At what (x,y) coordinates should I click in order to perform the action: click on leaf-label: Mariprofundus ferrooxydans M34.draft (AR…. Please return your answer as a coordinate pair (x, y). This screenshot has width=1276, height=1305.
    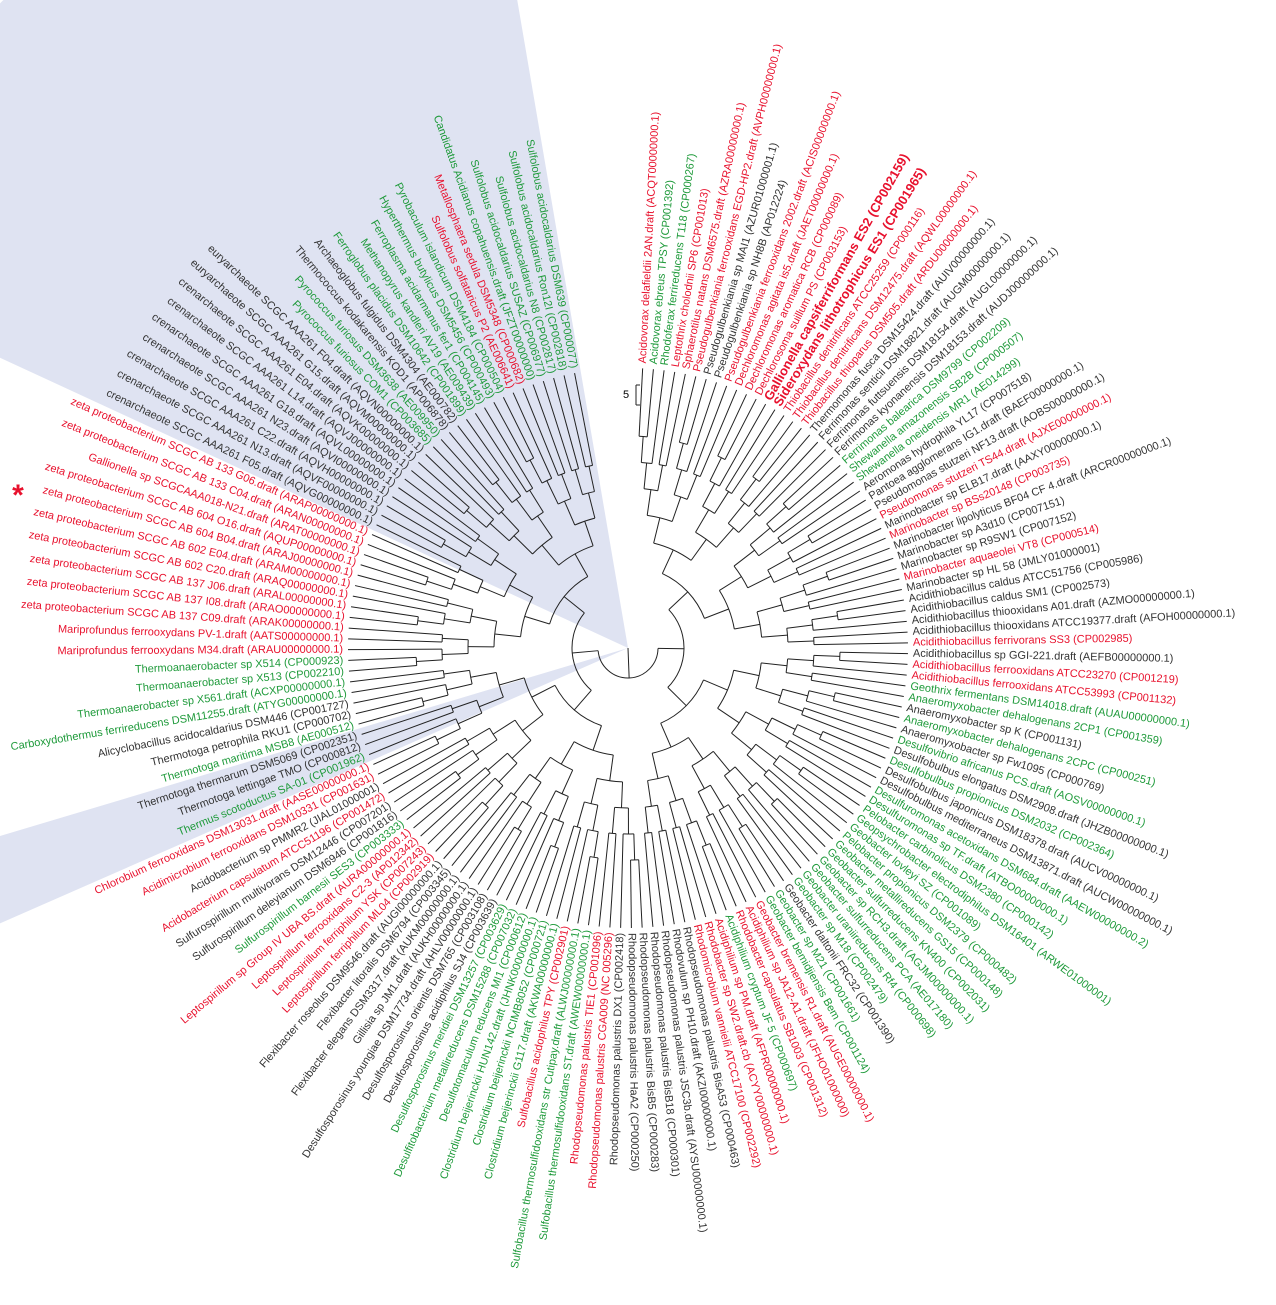
    Looking at the image, I should click on (200, 651).